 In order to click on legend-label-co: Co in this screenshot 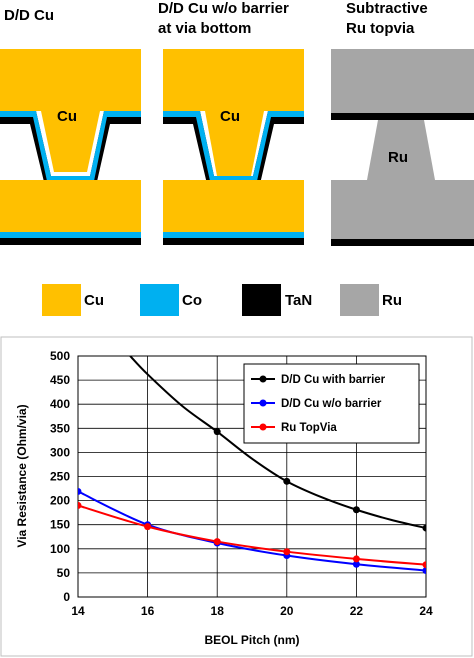, I will do `click(192, 300)`.